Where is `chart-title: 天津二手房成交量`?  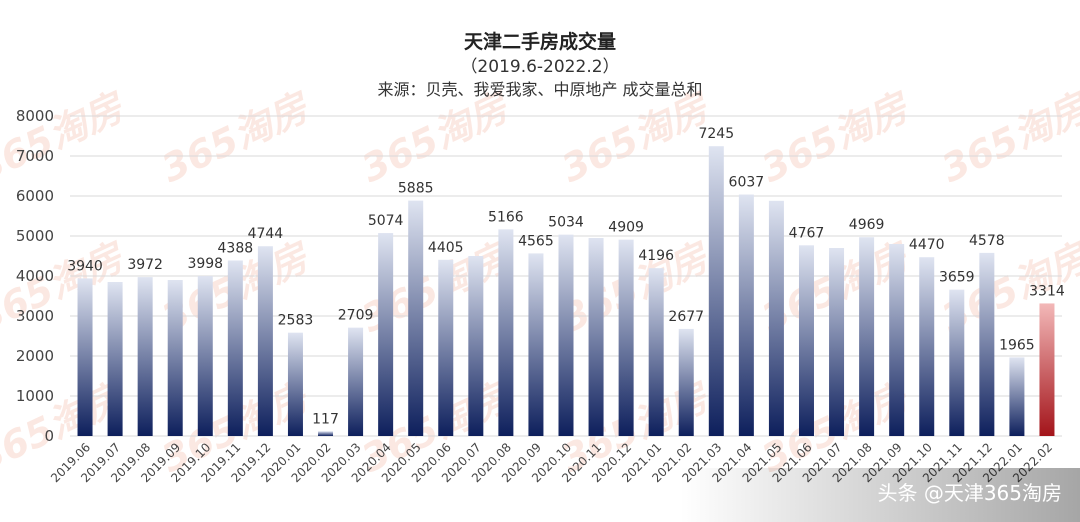 chart-title: 天津二手房成交量 is located at coordinates (540, 41).